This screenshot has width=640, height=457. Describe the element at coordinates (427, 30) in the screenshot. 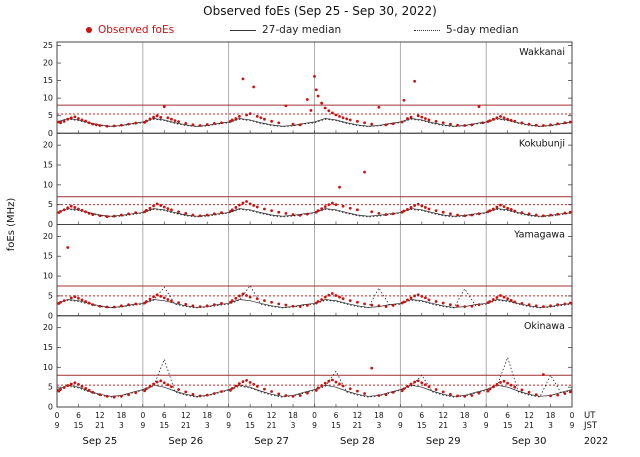

I see `dotted-line-icon` at that location.